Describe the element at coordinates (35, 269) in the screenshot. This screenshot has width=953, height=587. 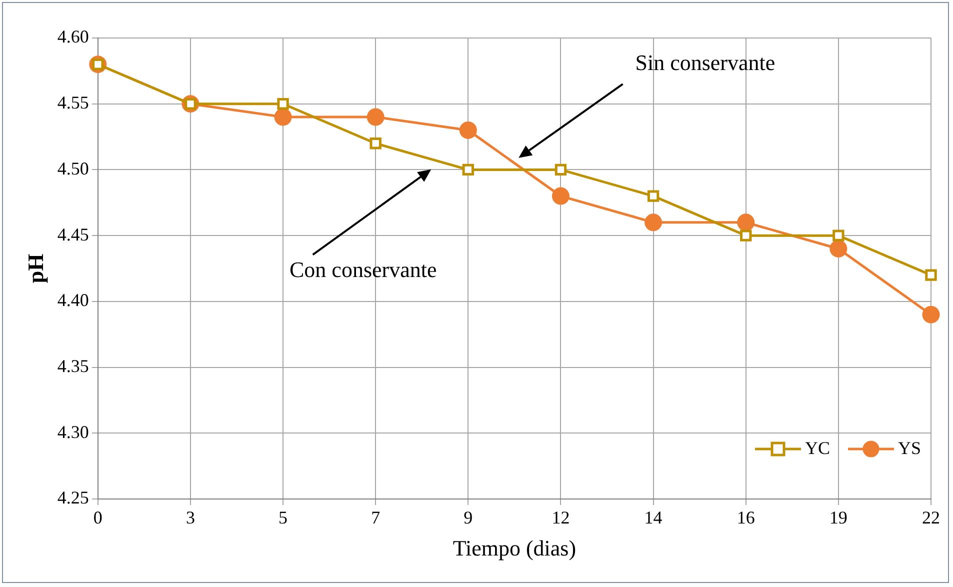
I see `y-axis-title: pH` at that location.